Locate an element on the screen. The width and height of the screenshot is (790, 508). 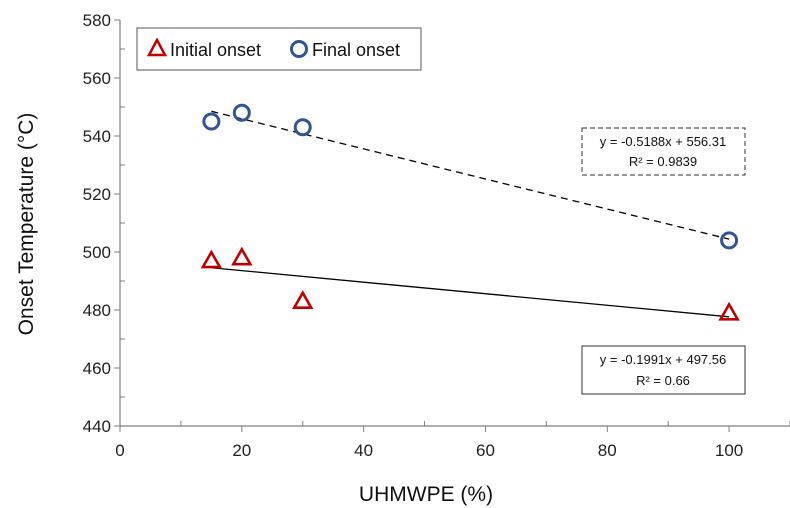
y-tick-label: 540 is located at coordinates (97, 136).